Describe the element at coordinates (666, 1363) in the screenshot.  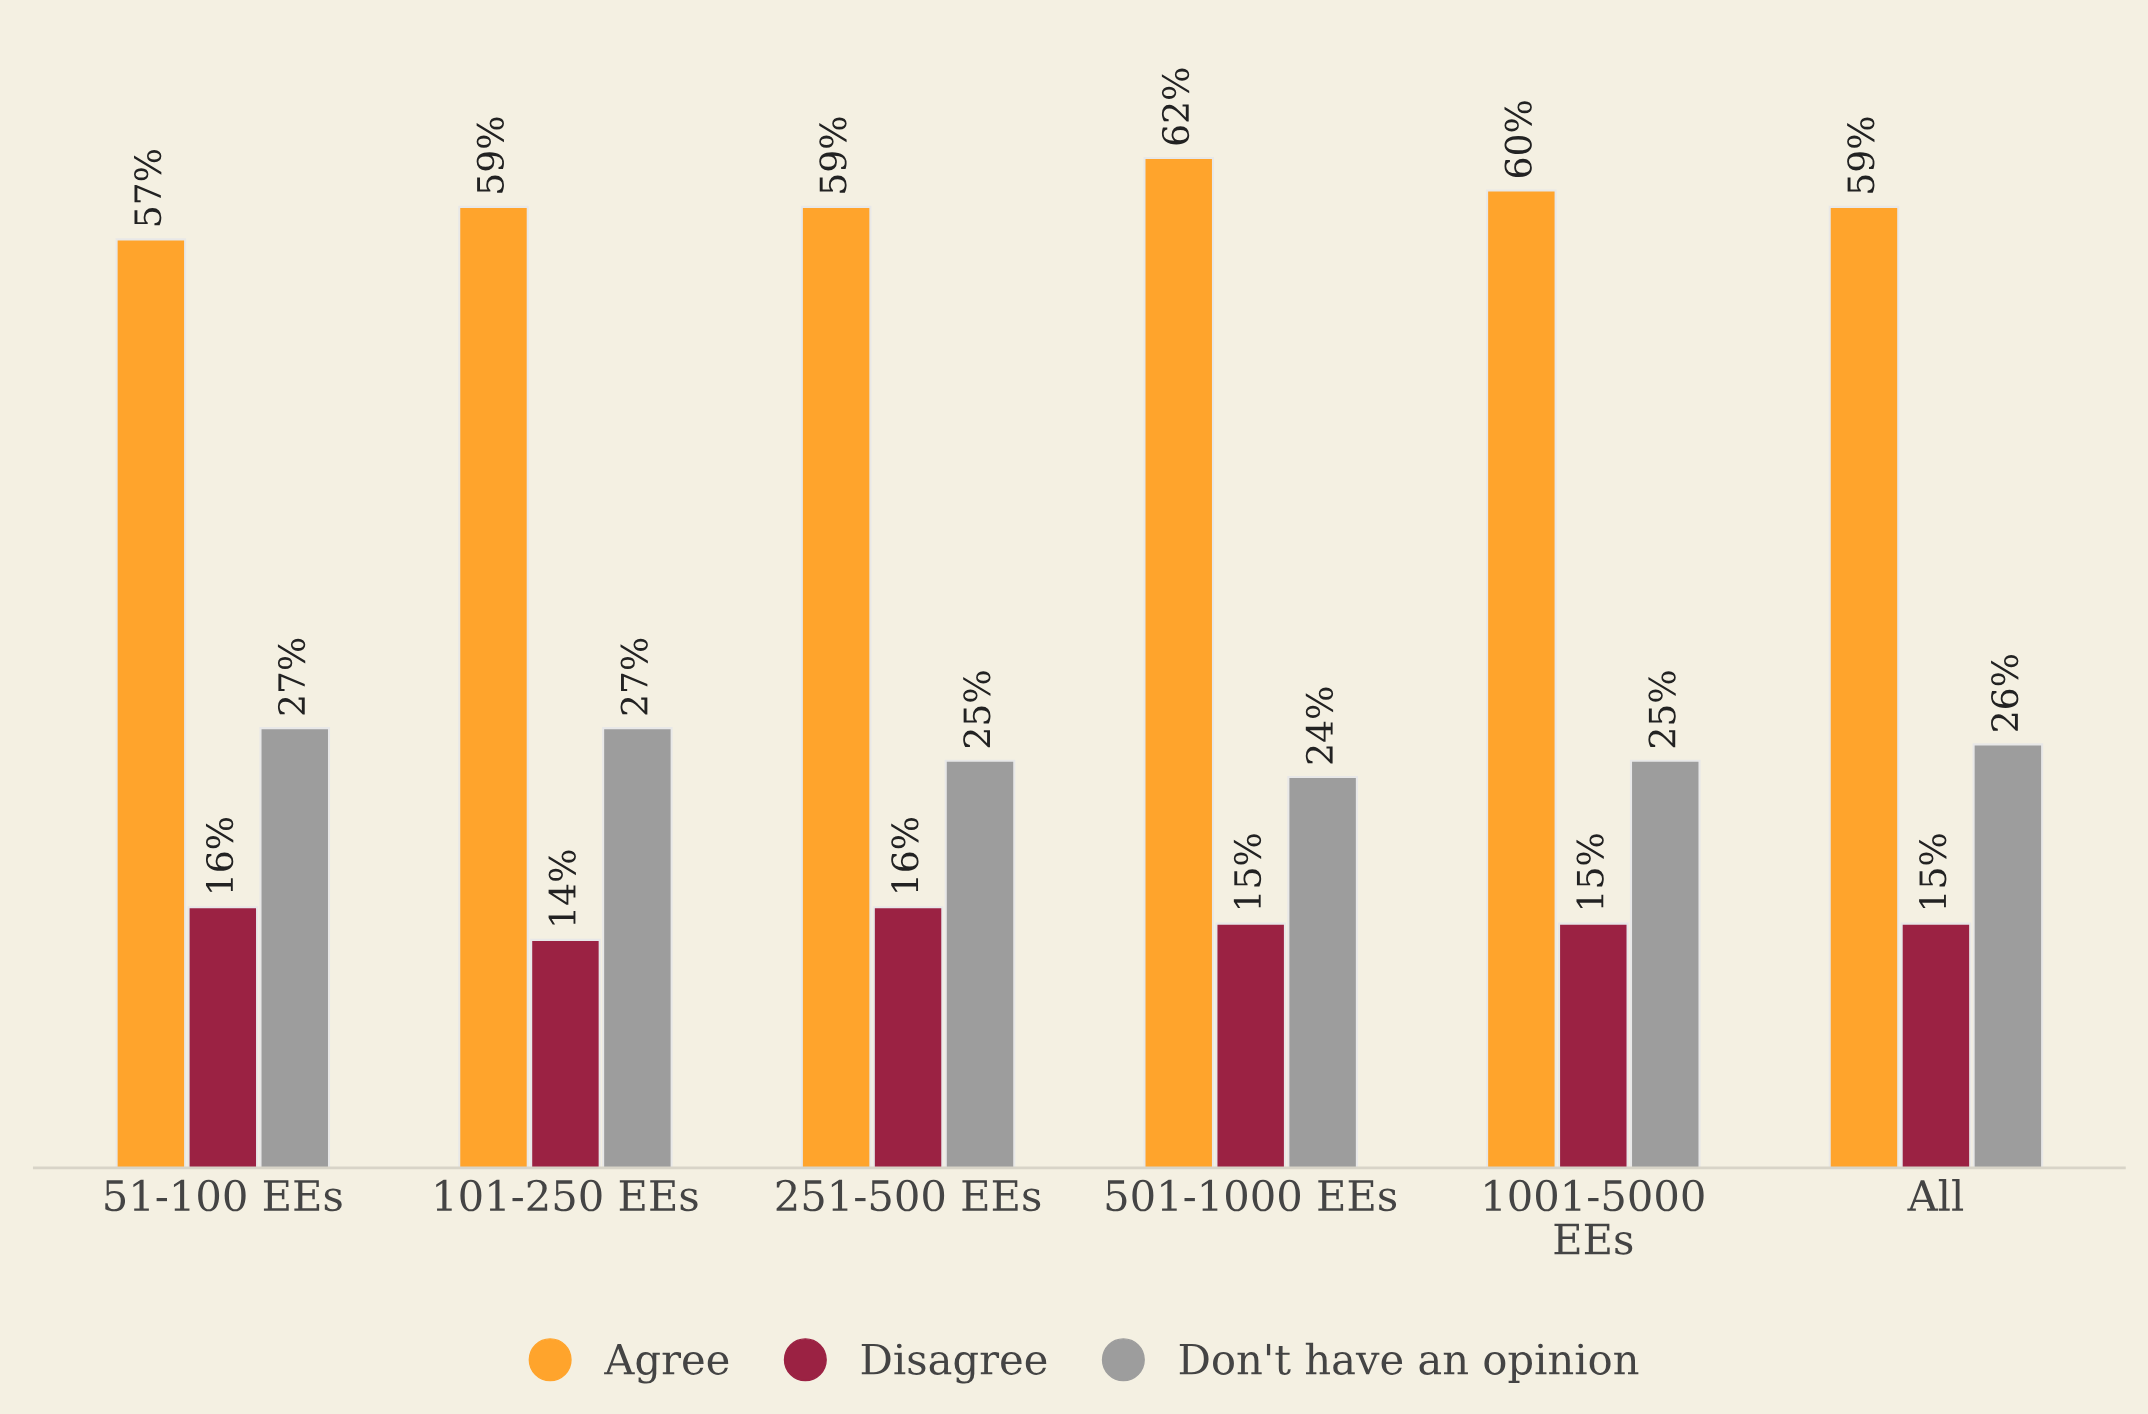
I see `legend-label: Agree` at that location.